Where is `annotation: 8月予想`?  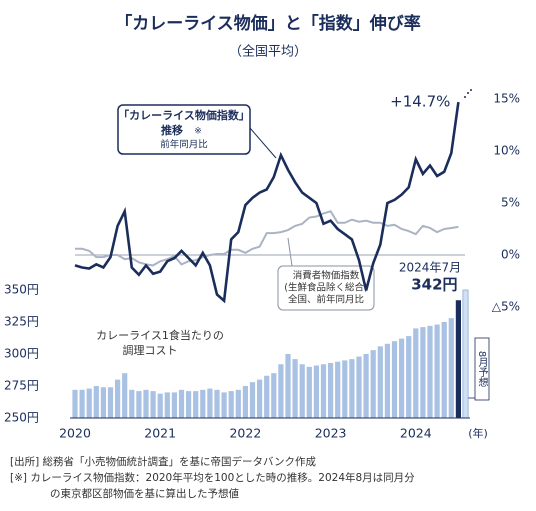 annotation: 8月予想 is located at coordinates (482, 369).